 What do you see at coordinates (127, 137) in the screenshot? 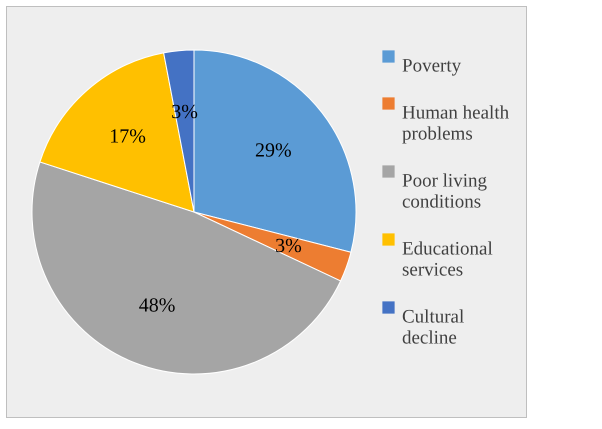
I see `data-label: 17%` at bounding box center [127, 137].